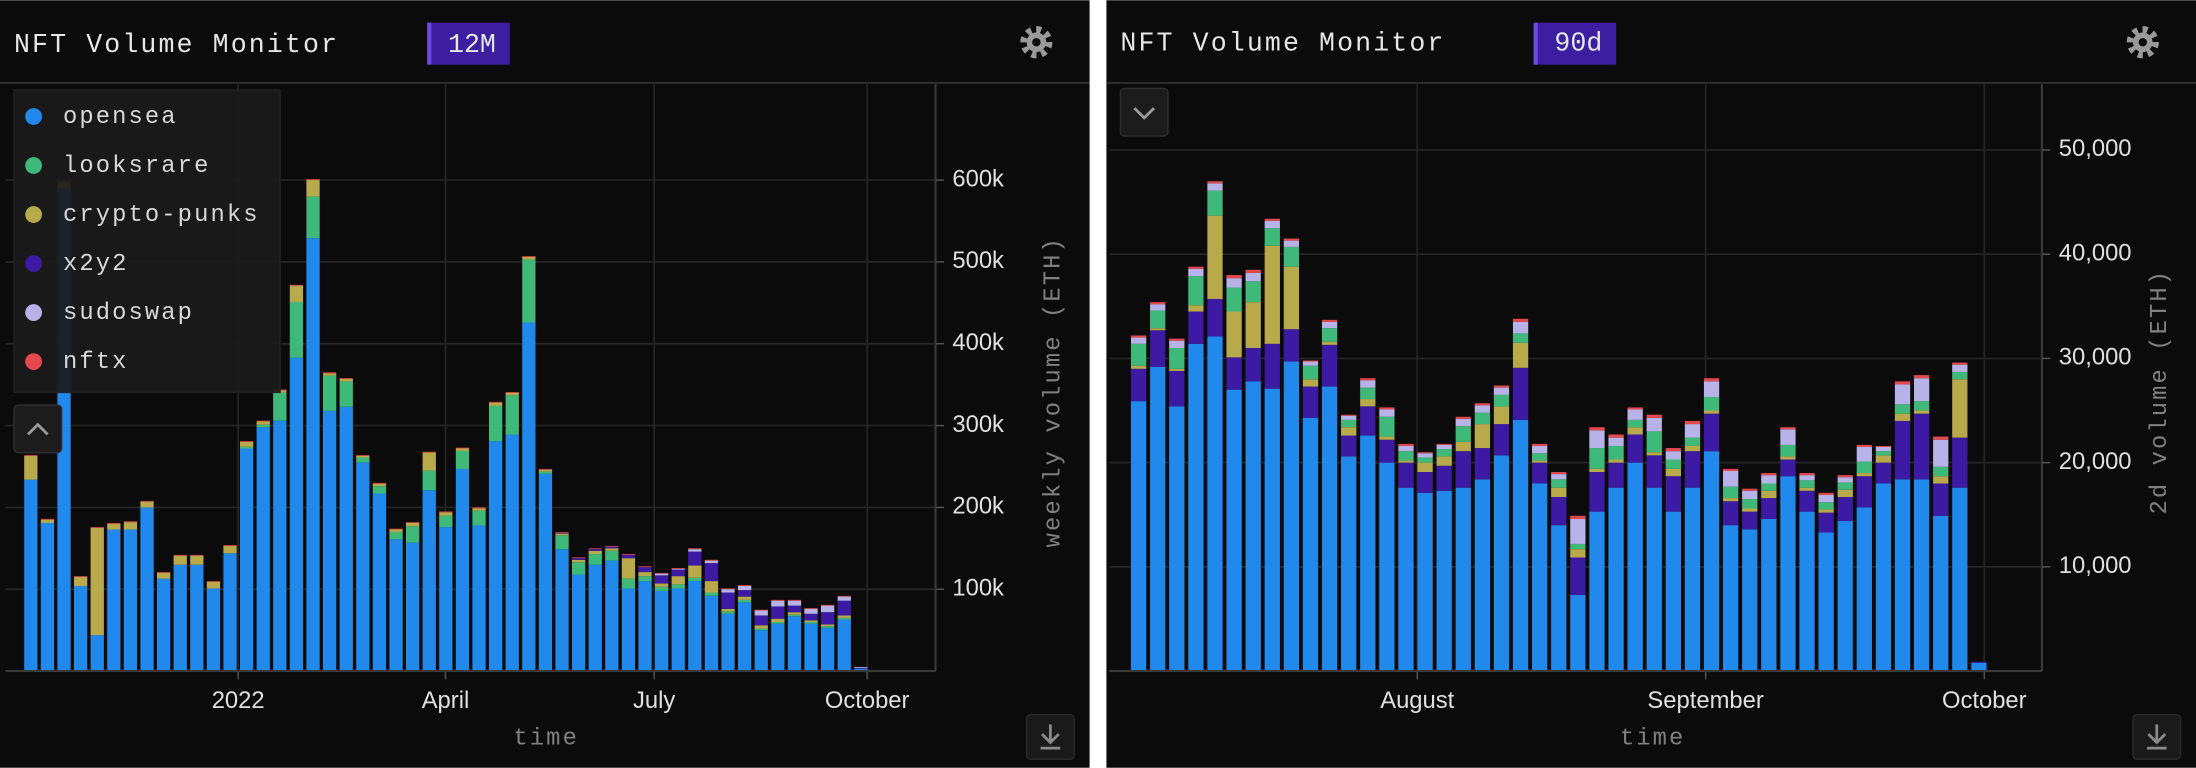 Image resolution: width=2196 pixels, height=768 pixels. Describe the element at coordinates (1578, 44) in the screenshot. I see `period-badge-label: 90d` at that location.